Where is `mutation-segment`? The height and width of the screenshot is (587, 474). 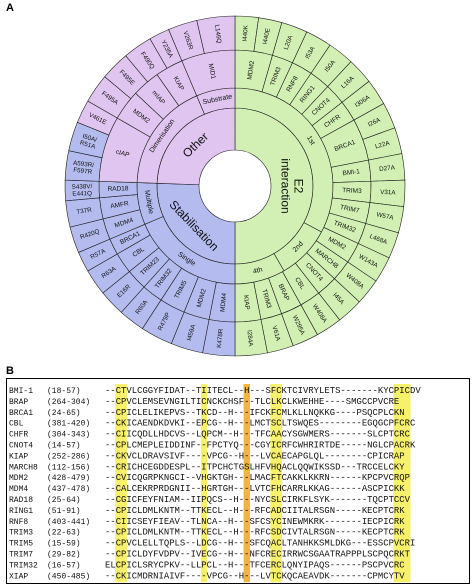 mutation-segment is located at coordinates (216, 34).